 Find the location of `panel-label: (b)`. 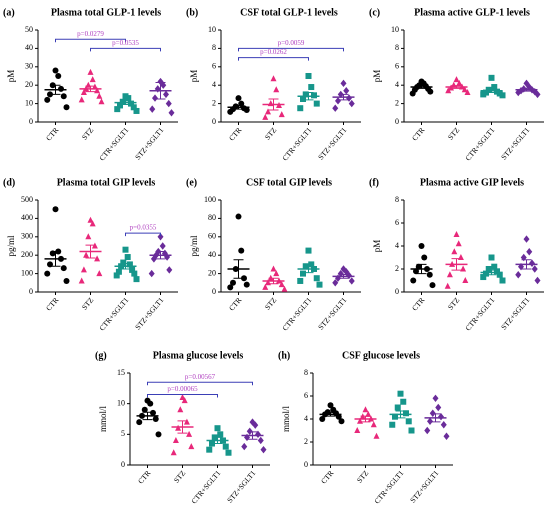

panel-label: (b) is located at coordinates (192, 12).